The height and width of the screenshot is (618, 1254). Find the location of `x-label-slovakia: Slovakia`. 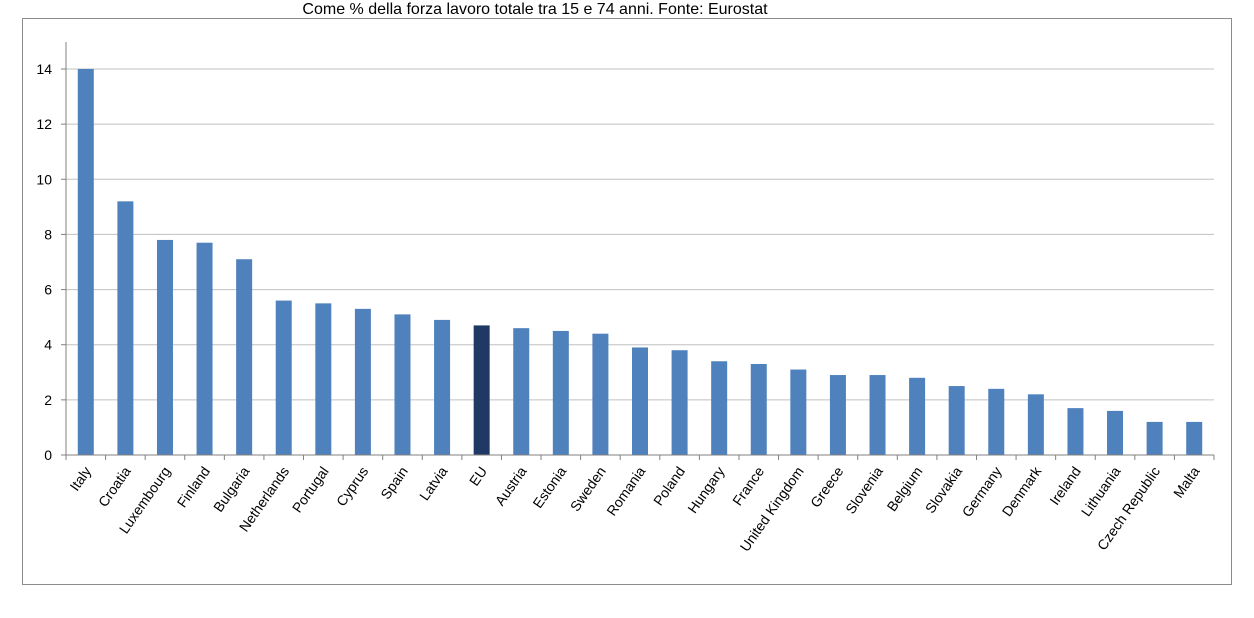

x-label-slovakia: Slovakia is located at coordinates (944, 489).